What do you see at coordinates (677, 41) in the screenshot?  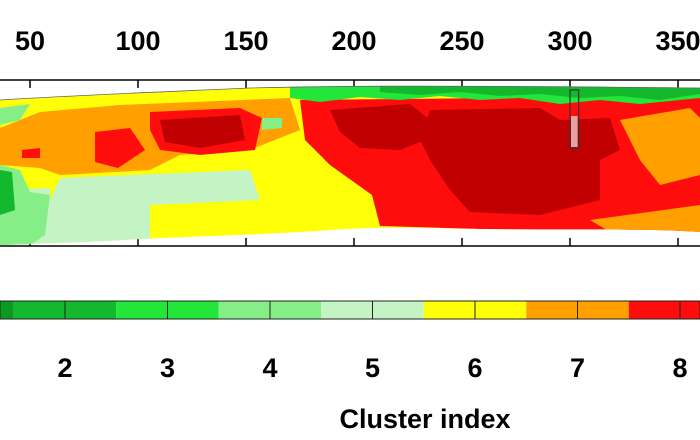 I see `x-tick-label: 350` at bounding box center [677, 41].